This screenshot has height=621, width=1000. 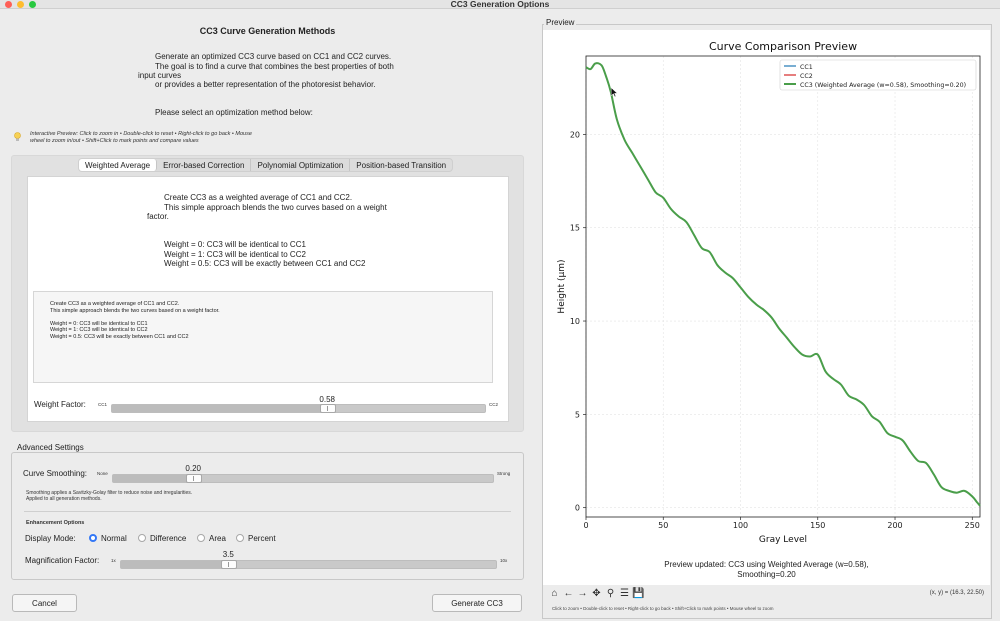 I want to click on legend-entry: CC2, so click(x=806, y=76).